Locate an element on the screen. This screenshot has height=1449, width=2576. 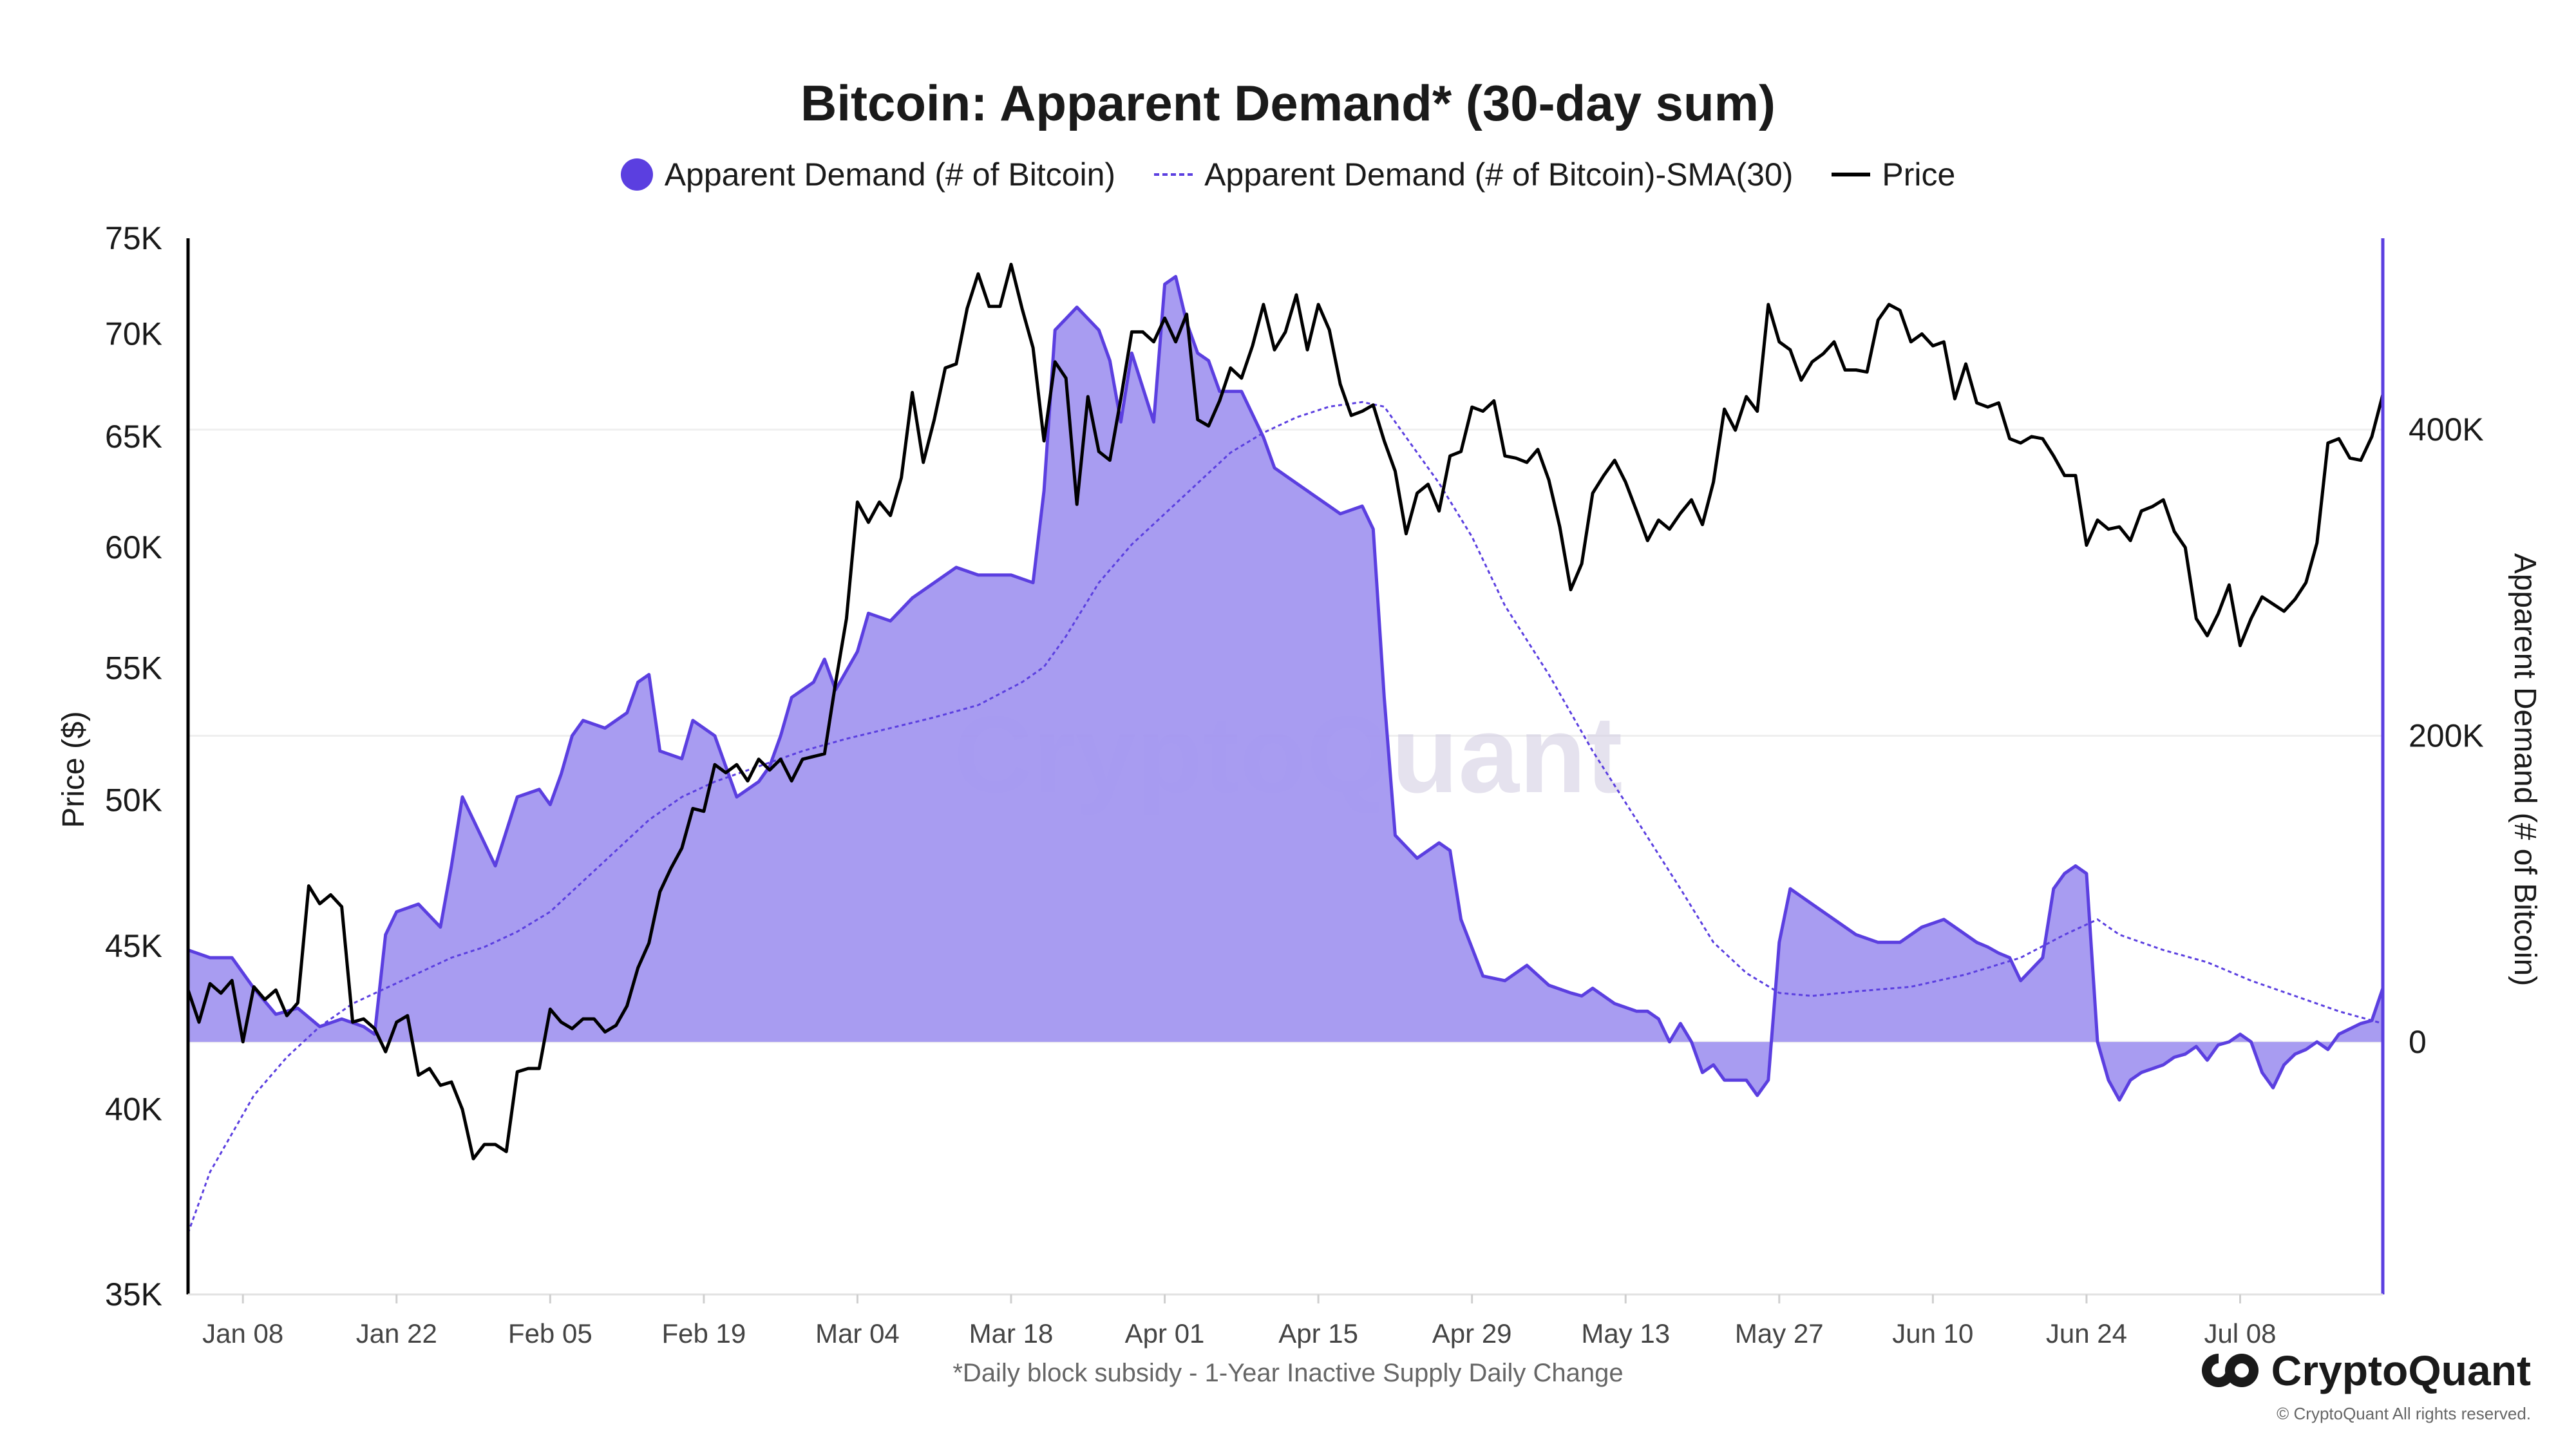
x-tick-label: Apr 01 is located at coordinates (1165, 1333).